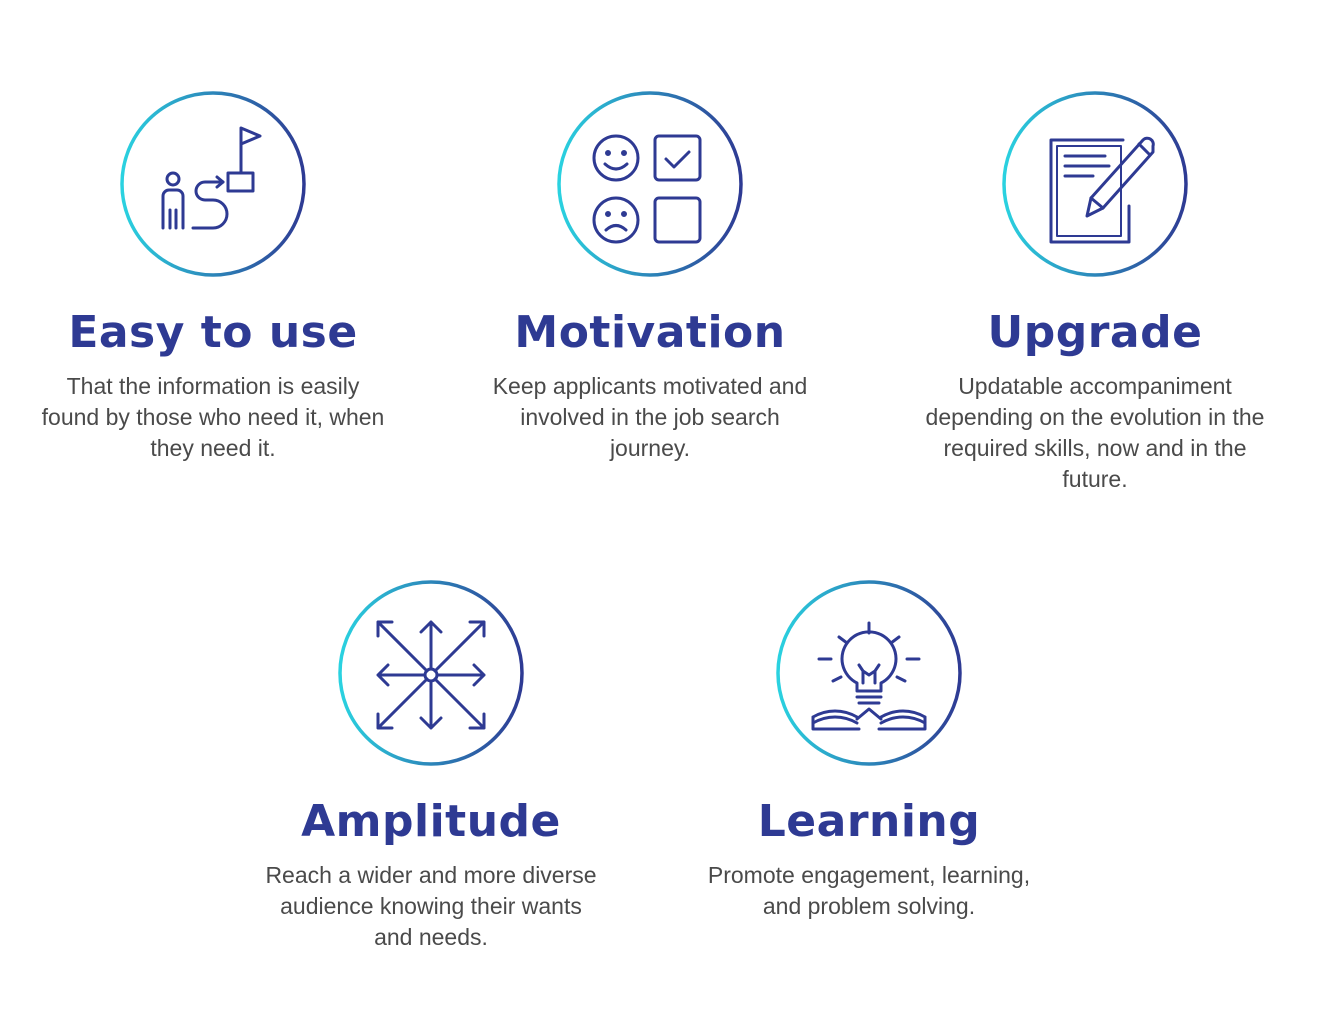 This screenshot has width=1324, height=1020. What do you see at coordinates (431, 821) in the screenshot?
I see `feature-title: Amplitude` at bounding box center [431, 821].